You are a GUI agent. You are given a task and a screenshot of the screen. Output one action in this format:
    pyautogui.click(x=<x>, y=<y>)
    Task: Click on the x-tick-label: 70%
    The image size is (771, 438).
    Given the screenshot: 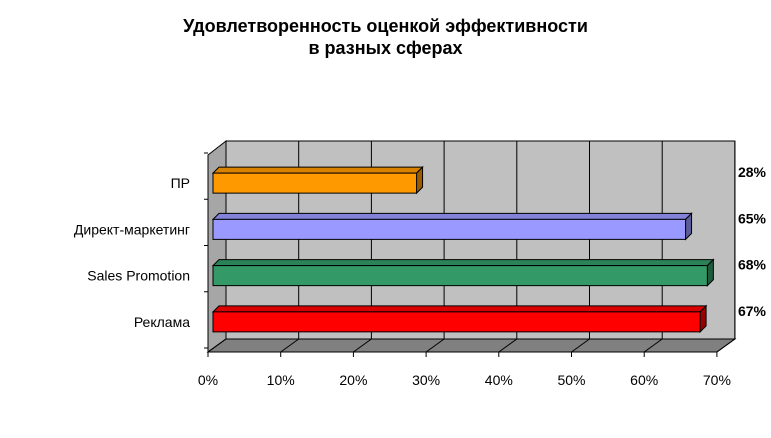 What is the action you would take?
    pyautogui.click(x=717, y=380)
    